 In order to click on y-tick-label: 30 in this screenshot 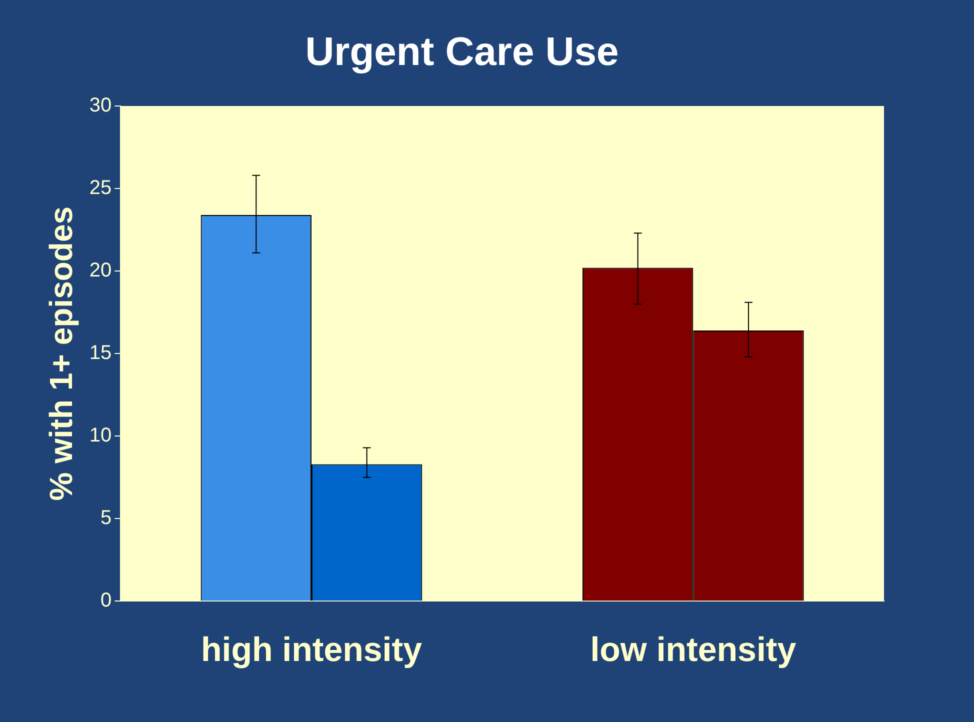, I will do `click(100, 105)`.